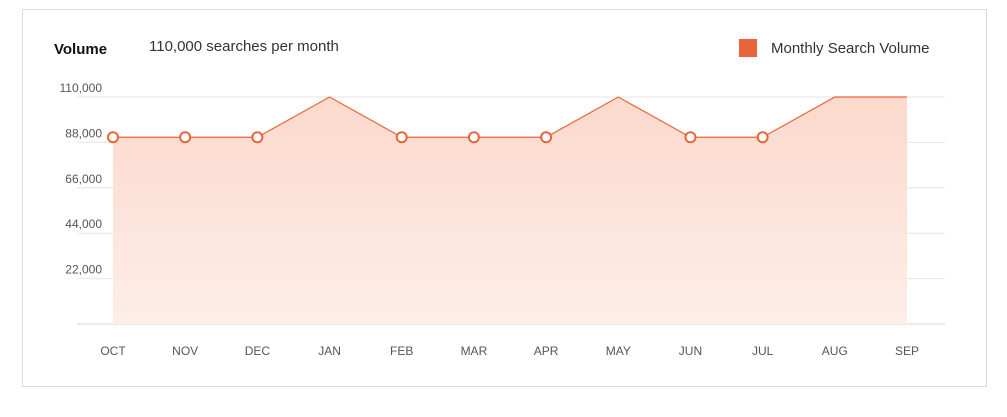  I want to click on x-tick-label: MAY, so click(618, 351).